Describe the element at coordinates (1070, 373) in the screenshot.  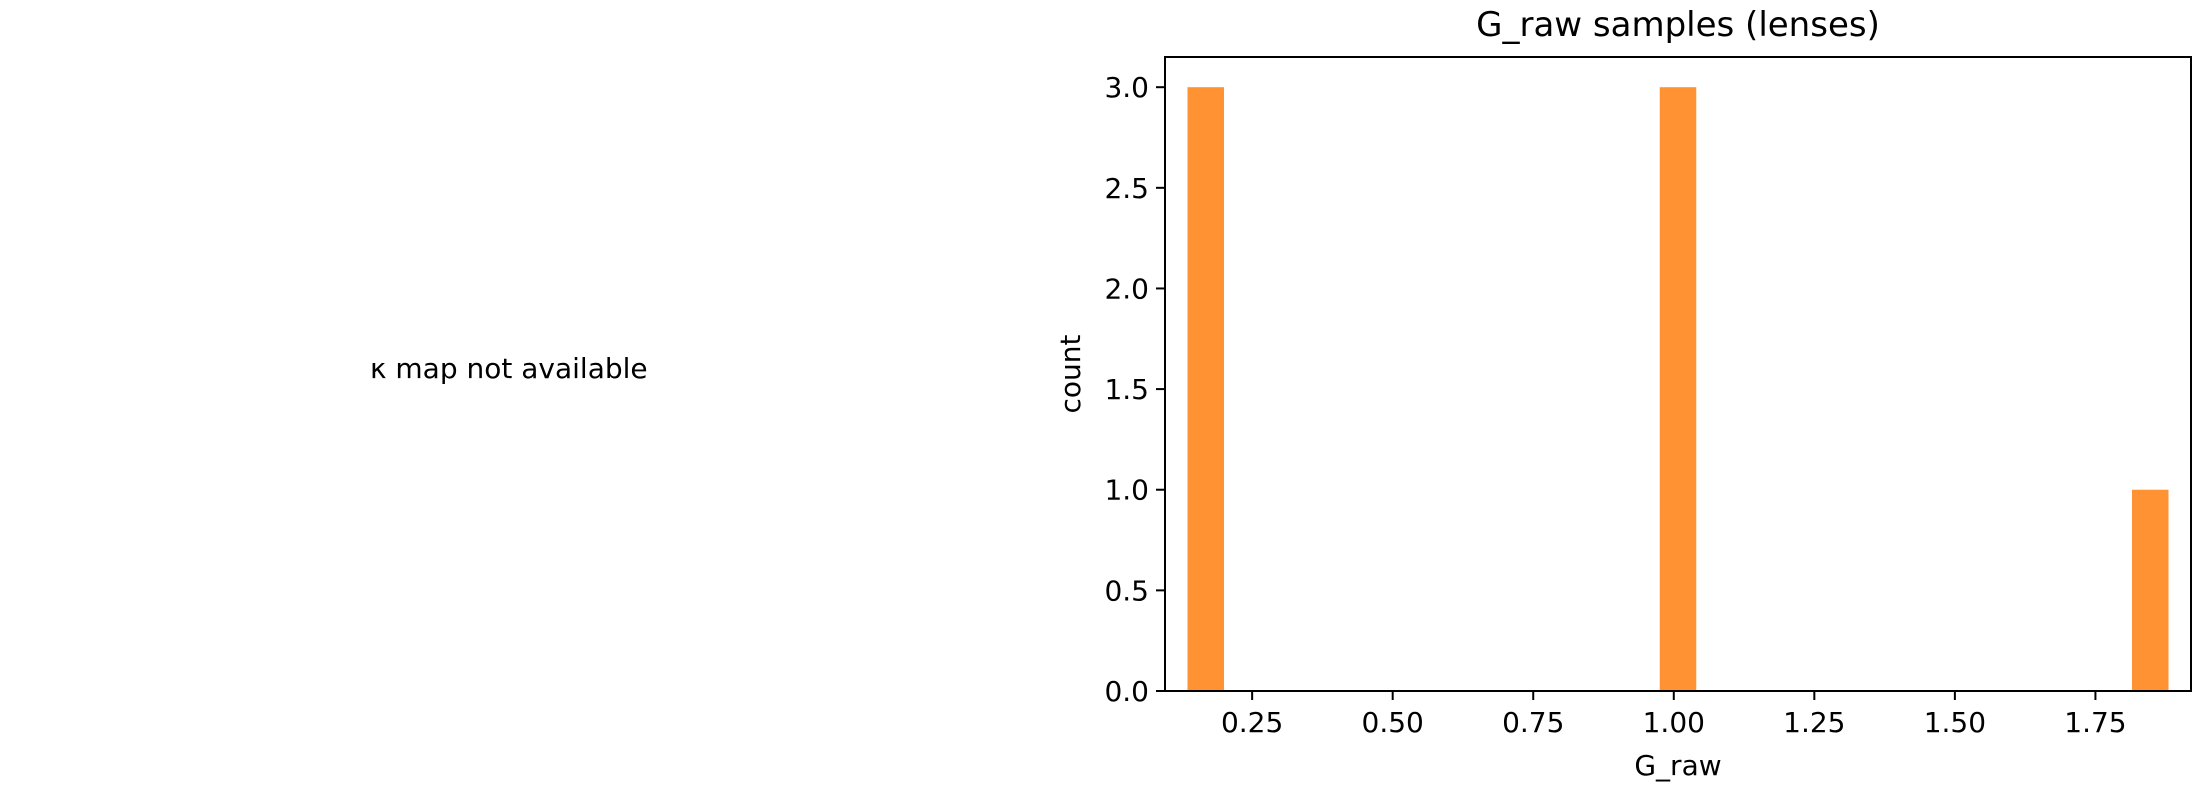
I see `y-axis-label: count` at that location.